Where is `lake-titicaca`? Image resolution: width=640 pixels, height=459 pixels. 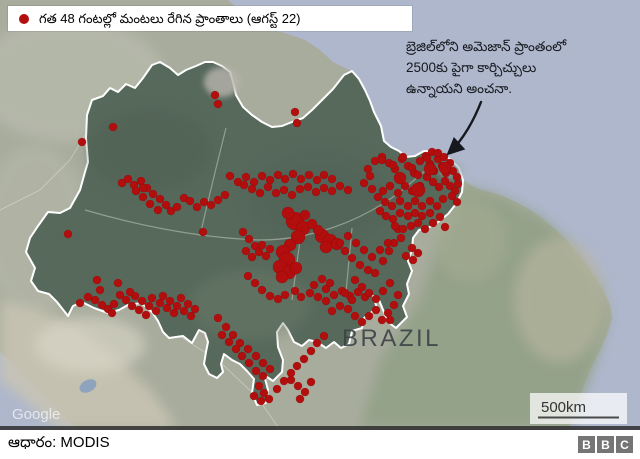
lake-titicaca is located at coordinates (88, 386).